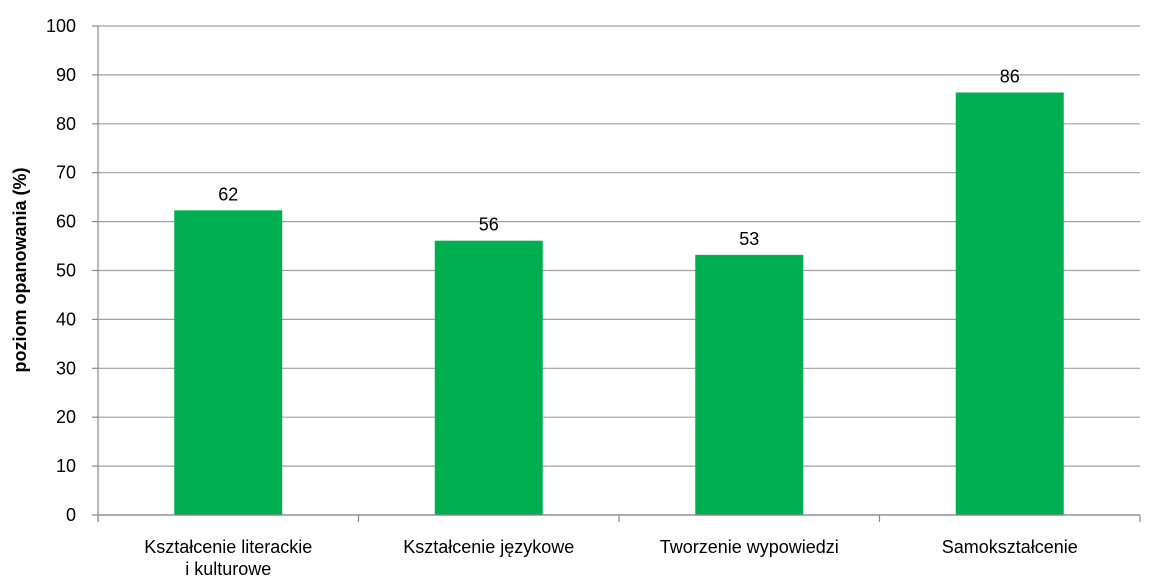 Image resolution: width=1162 pixels, height=583 pixels. What do you see at coordinates (71, 515) in the screenshot?
I see `y-tick-label: 0` at bounding box center [71, 515].